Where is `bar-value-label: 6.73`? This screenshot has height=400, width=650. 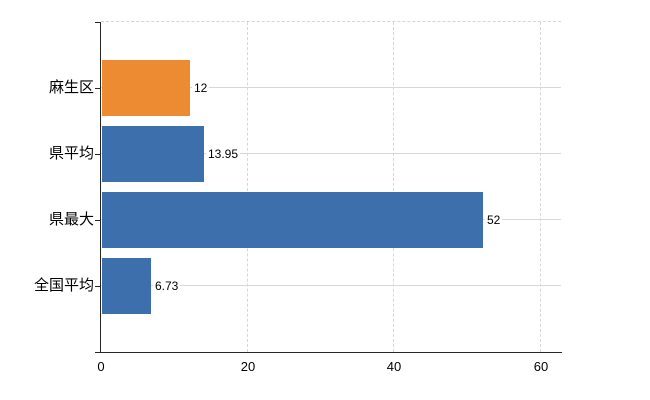
bar-value-label: 6.73 is located at coordinates (167, 286).